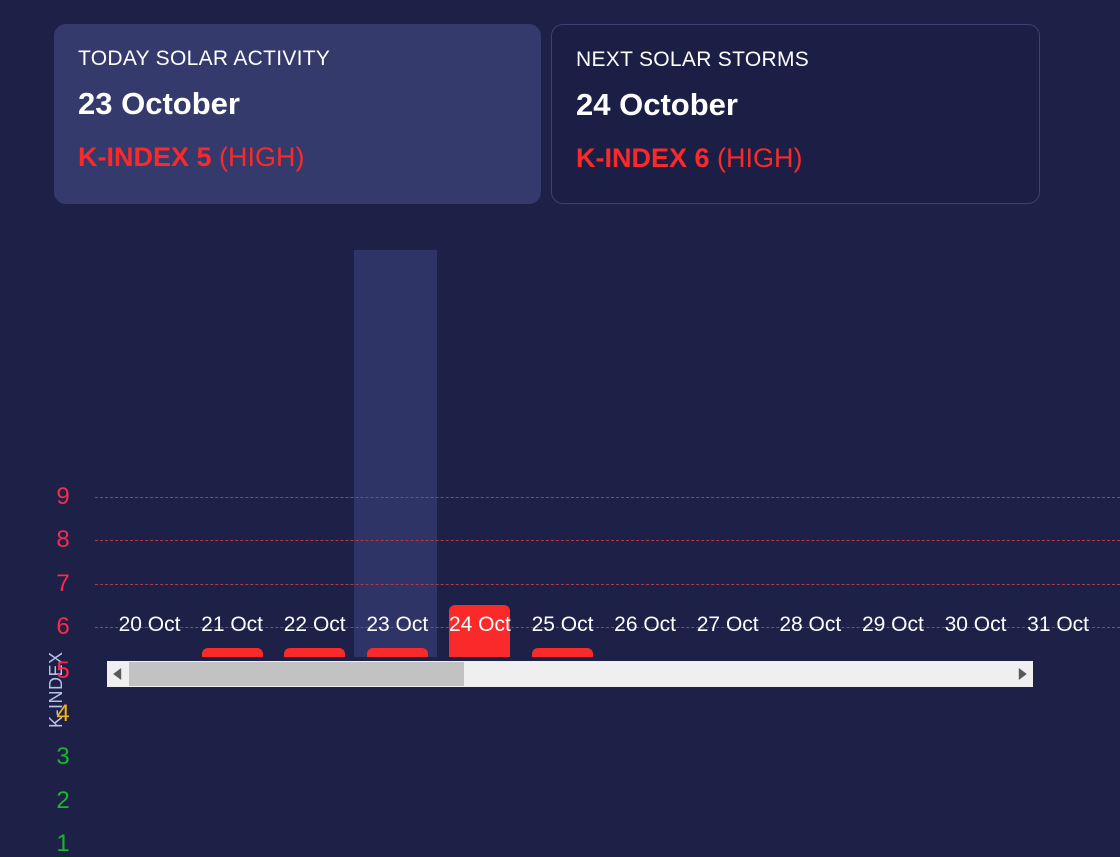 The image size is (1120, 857). Describe the element at coordinates (395, 453) in the screenshot. I see `selected-column-highlight` at that location.